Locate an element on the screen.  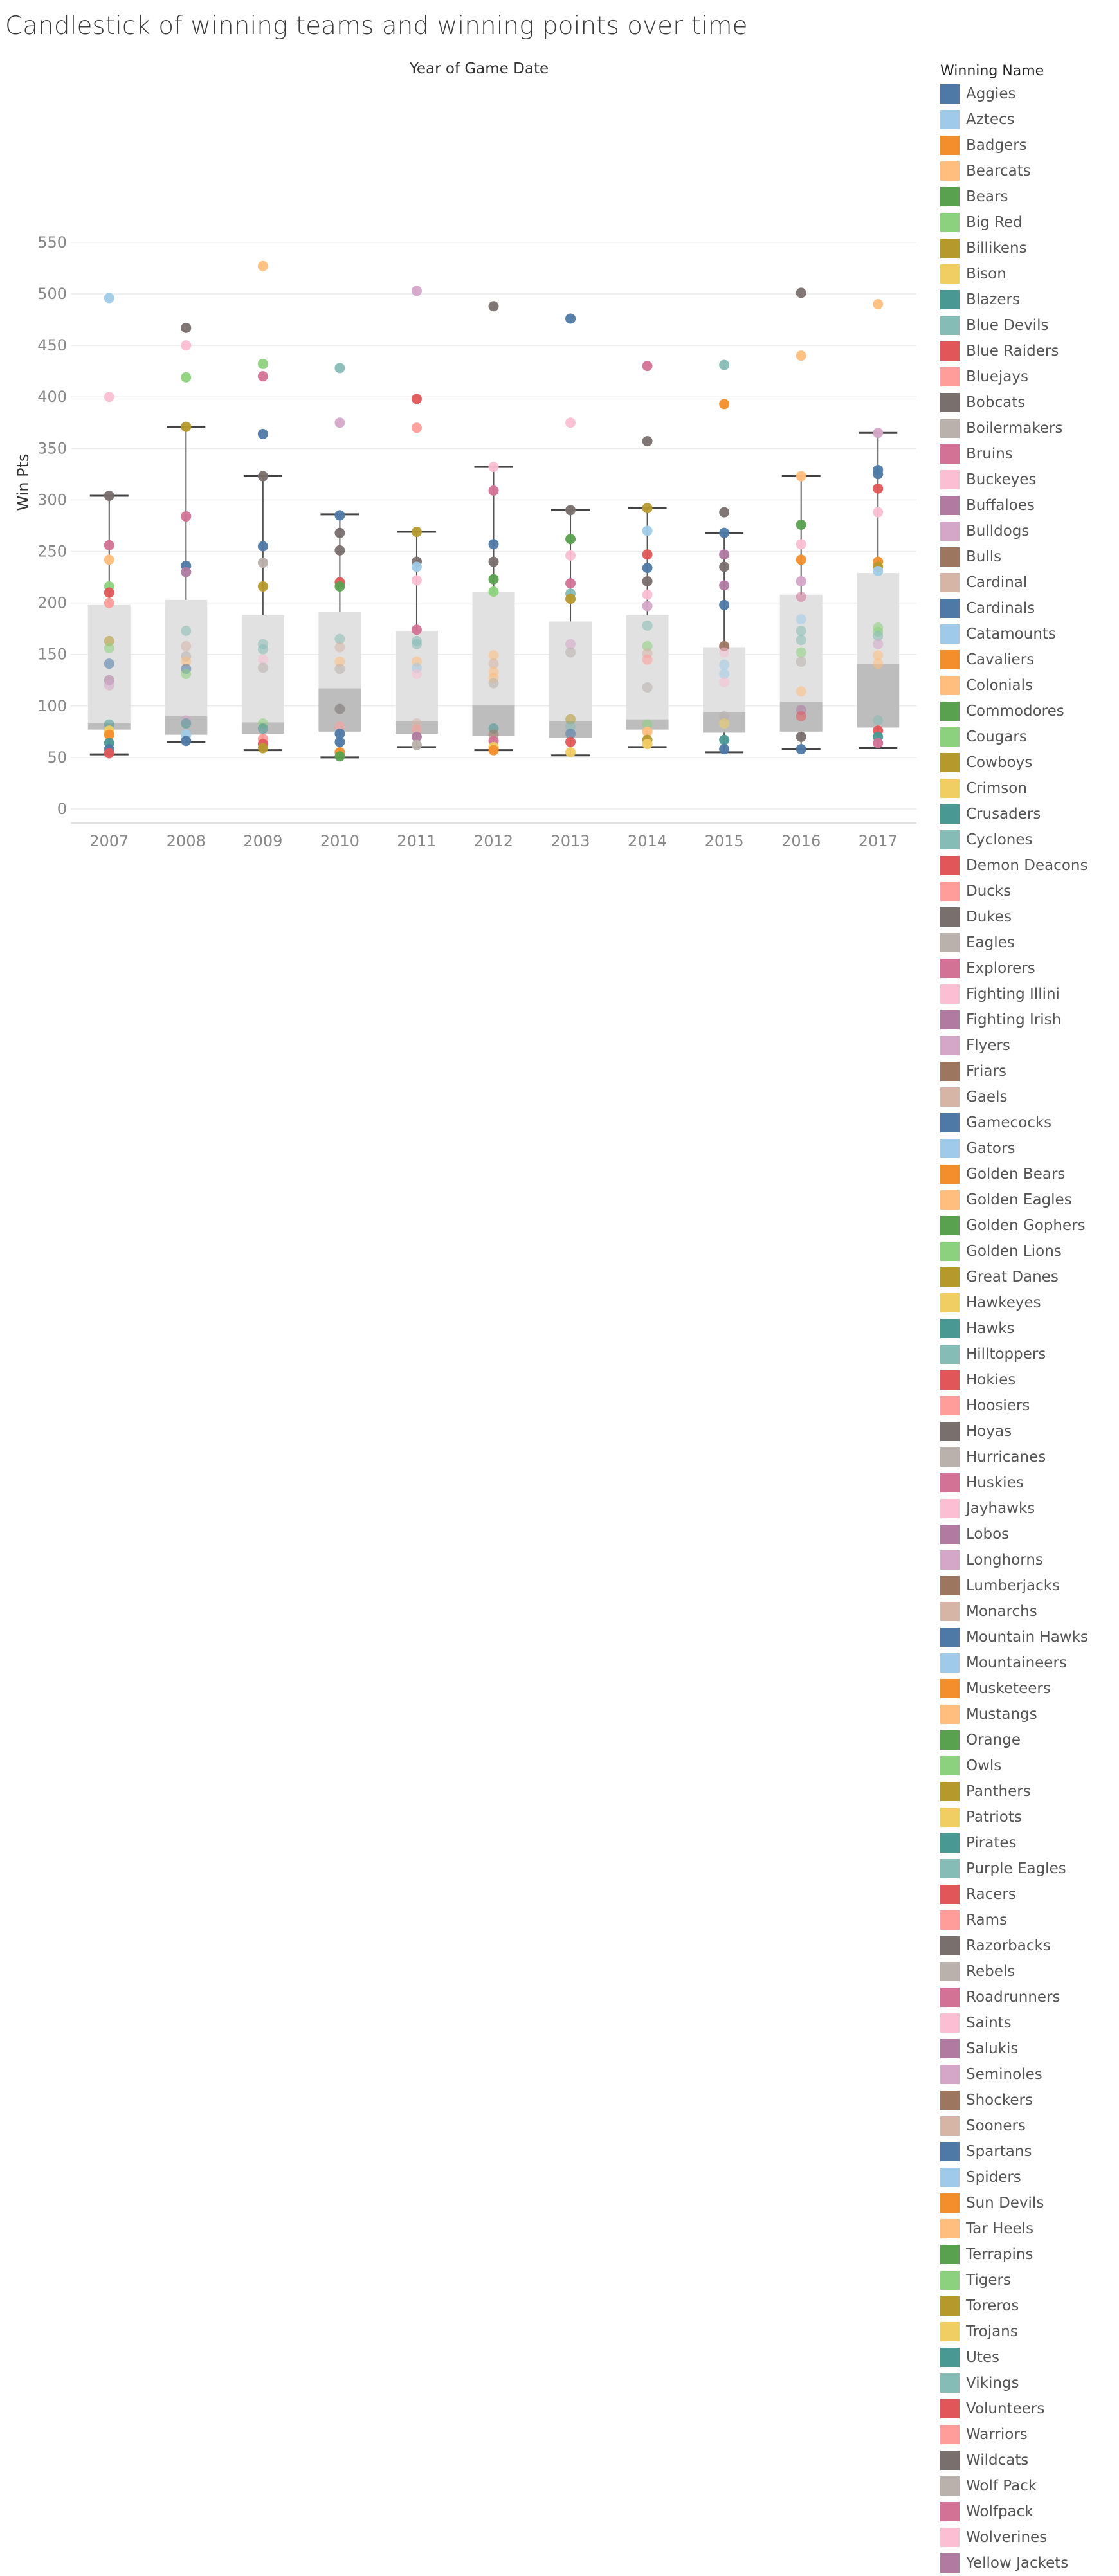
legend-item: Longhorns is located at coordinates (1027, 1560).